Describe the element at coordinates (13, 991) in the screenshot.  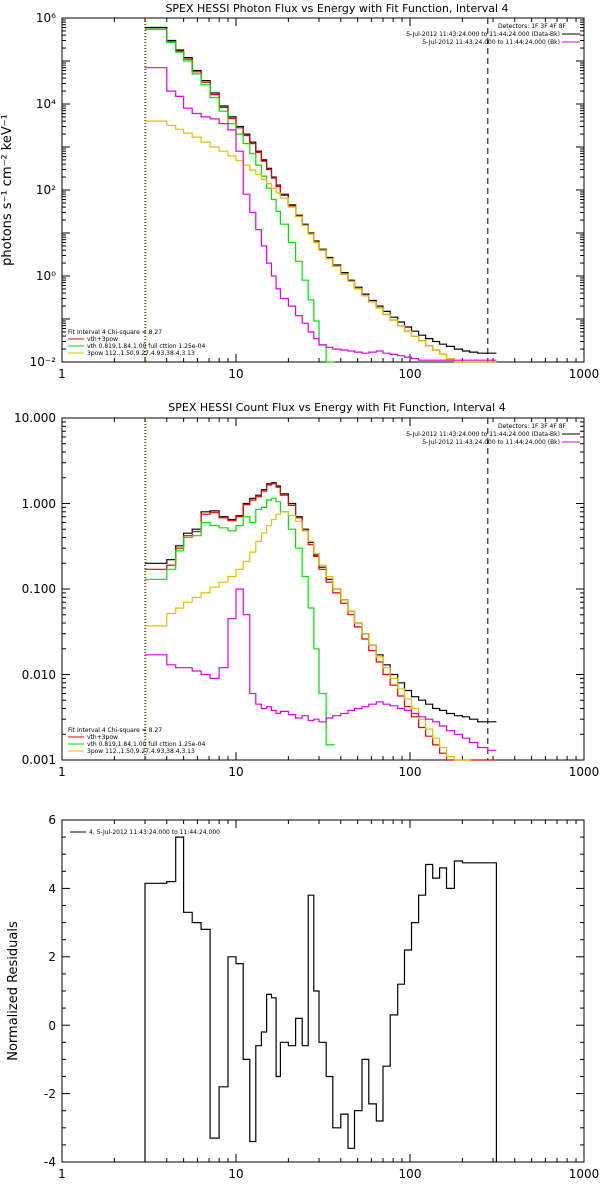
I see `y-axis-label: Normalized Residuals` at that location.